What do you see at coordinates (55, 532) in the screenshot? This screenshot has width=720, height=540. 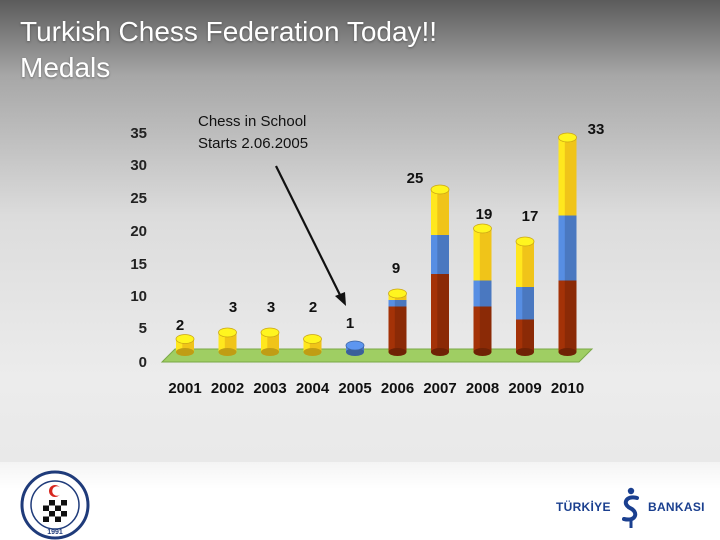 I see `federation-year: 1991` at bounding box center [55, 532].